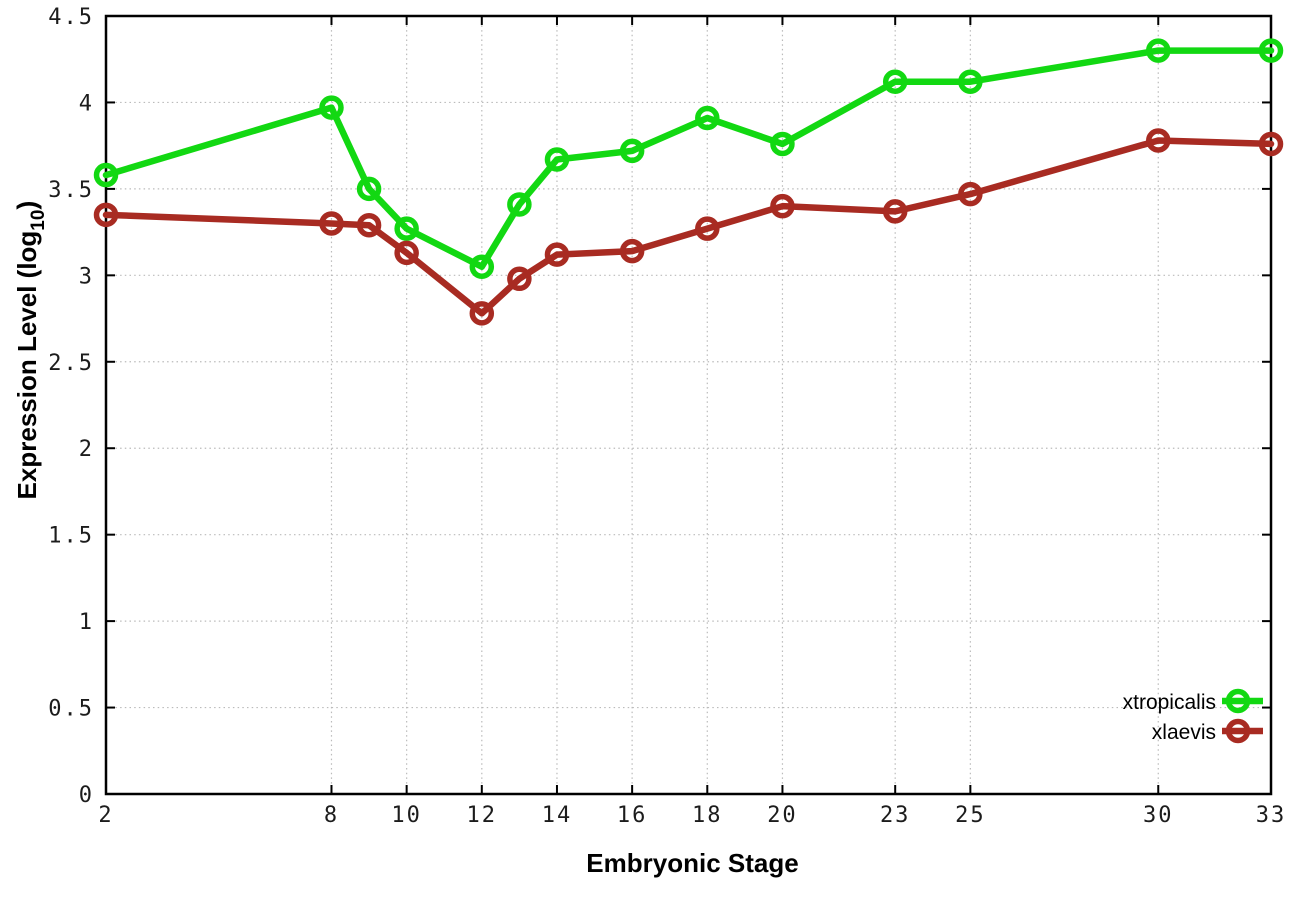  What do you see at coordinates (482, 815) in the screenshot?
I see `x-tick-label-12: 12` at bounding box center [482, 815].